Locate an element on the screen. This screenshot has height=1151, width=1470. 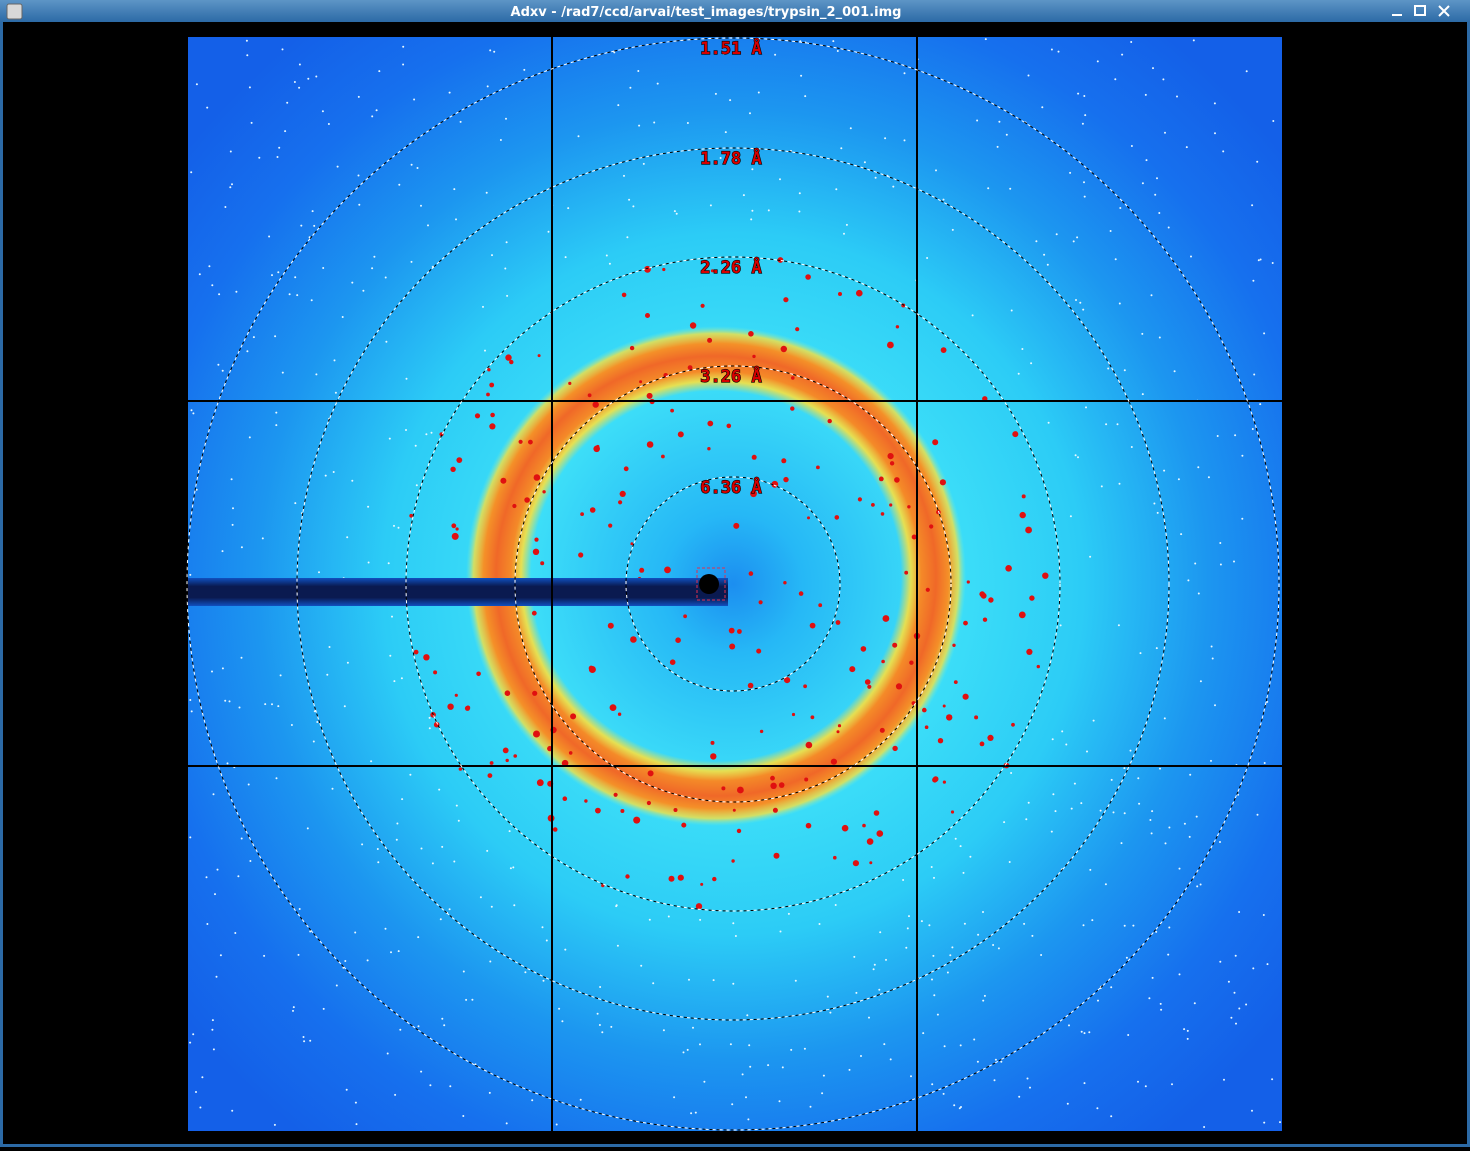
beamstop is located at coordinates (458, 592).